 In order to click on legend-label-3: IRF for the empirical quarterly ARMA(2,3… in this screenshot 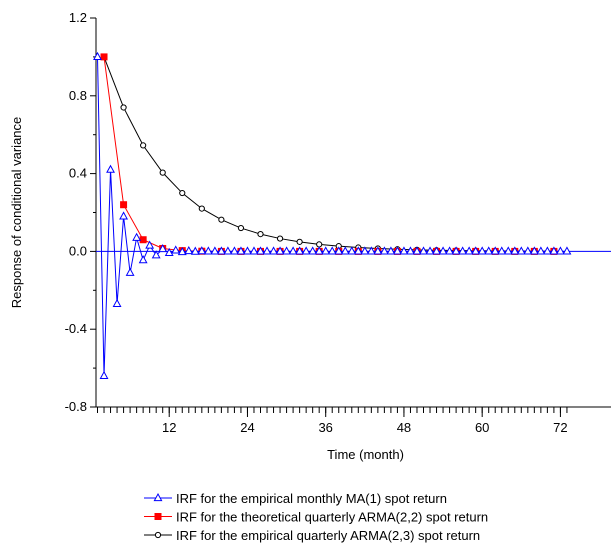, I will do `click(328, 535)`.